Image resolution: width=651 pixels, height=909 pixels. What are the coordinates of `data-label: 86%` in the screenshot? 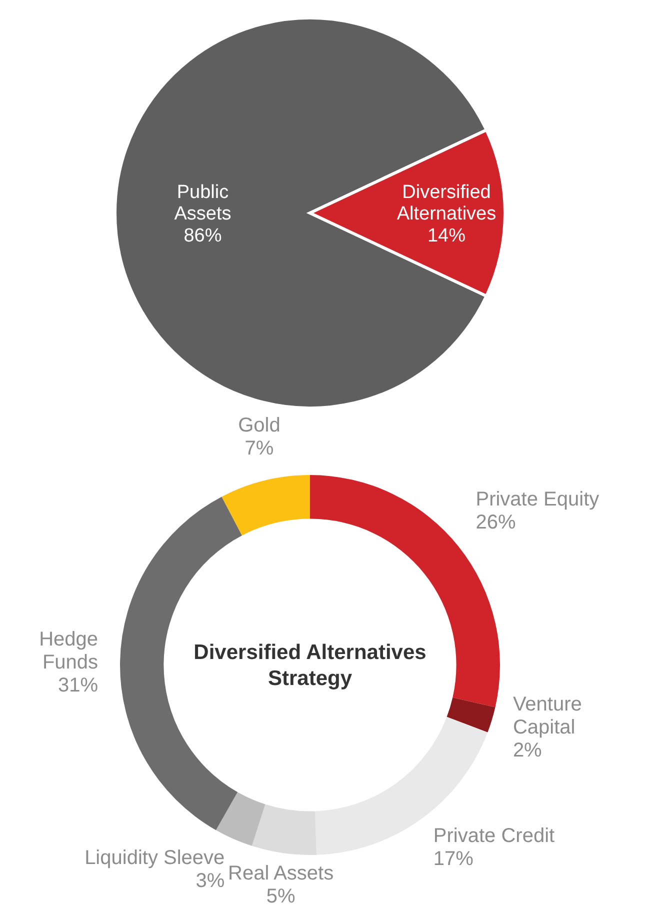 It's located at (203, 236).